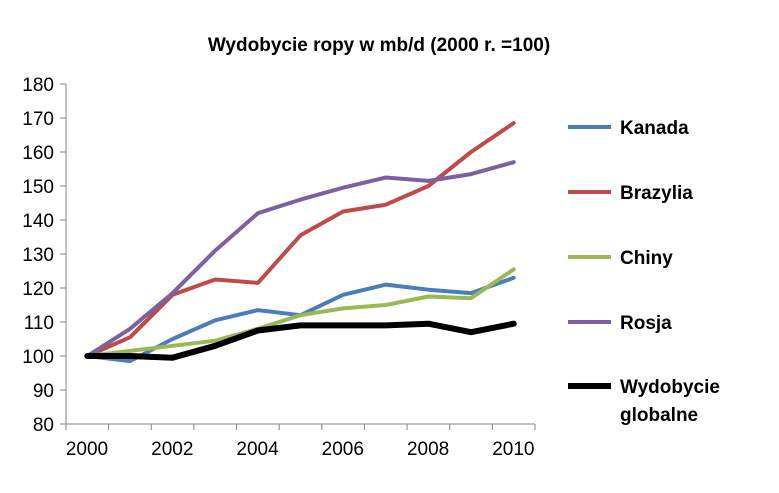 This screenshot has width=779, height=493. Describe the element at coordinates (87, 449) in the screenshot. I see `x-tick-label: 2000` at that location.